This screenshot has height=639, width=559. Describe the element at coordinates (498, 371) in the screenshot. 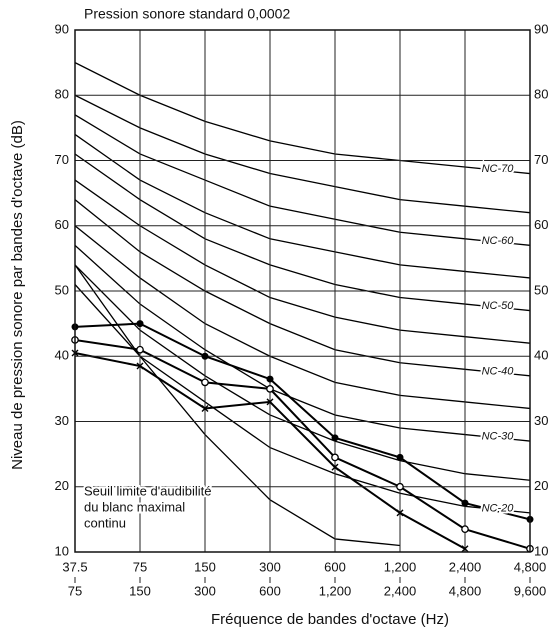

I see `nc-label: NC-40` at that location.